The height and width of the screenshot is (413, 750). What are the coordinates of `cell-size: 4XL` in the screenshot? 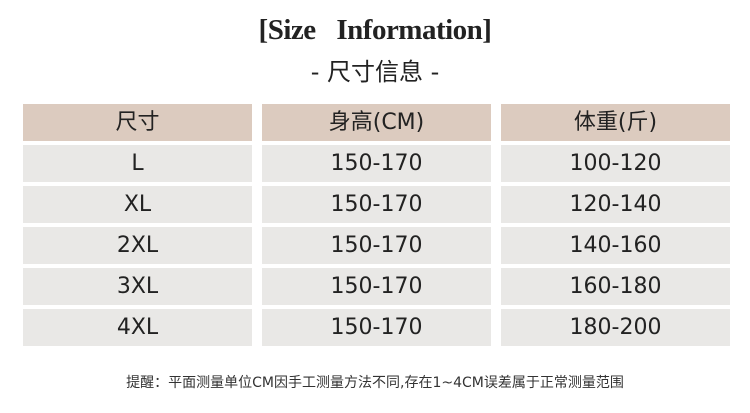 It's located at (137, 327).